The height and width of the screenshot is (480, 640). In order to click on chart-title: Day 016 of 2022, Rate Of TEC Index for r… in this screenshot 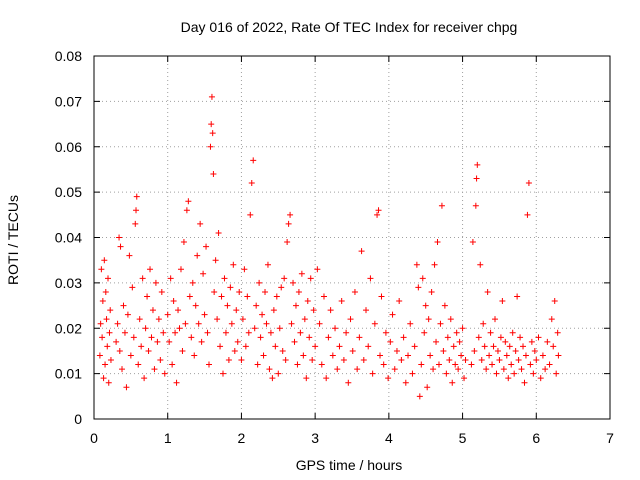, I will do `click(349, 27)`.